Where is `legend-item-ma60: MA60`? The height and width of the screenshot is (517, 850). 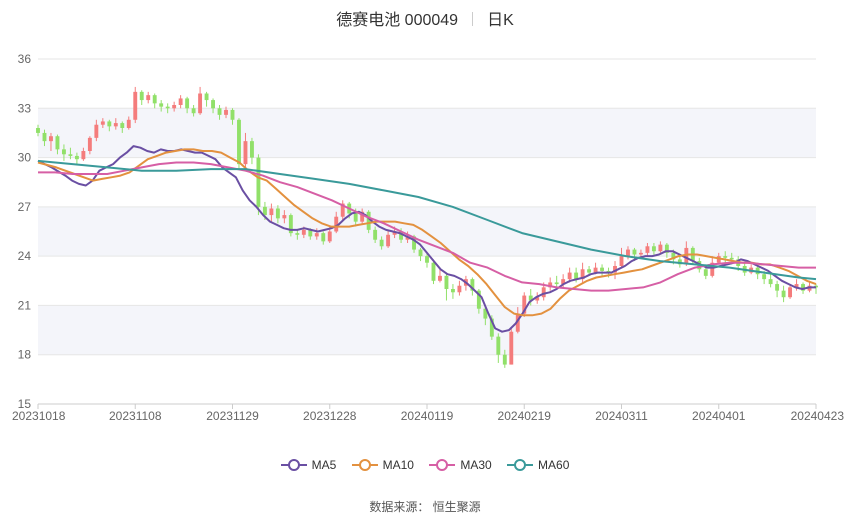 legend-item-ma60: MA60 is located at coordinates (538, 465).